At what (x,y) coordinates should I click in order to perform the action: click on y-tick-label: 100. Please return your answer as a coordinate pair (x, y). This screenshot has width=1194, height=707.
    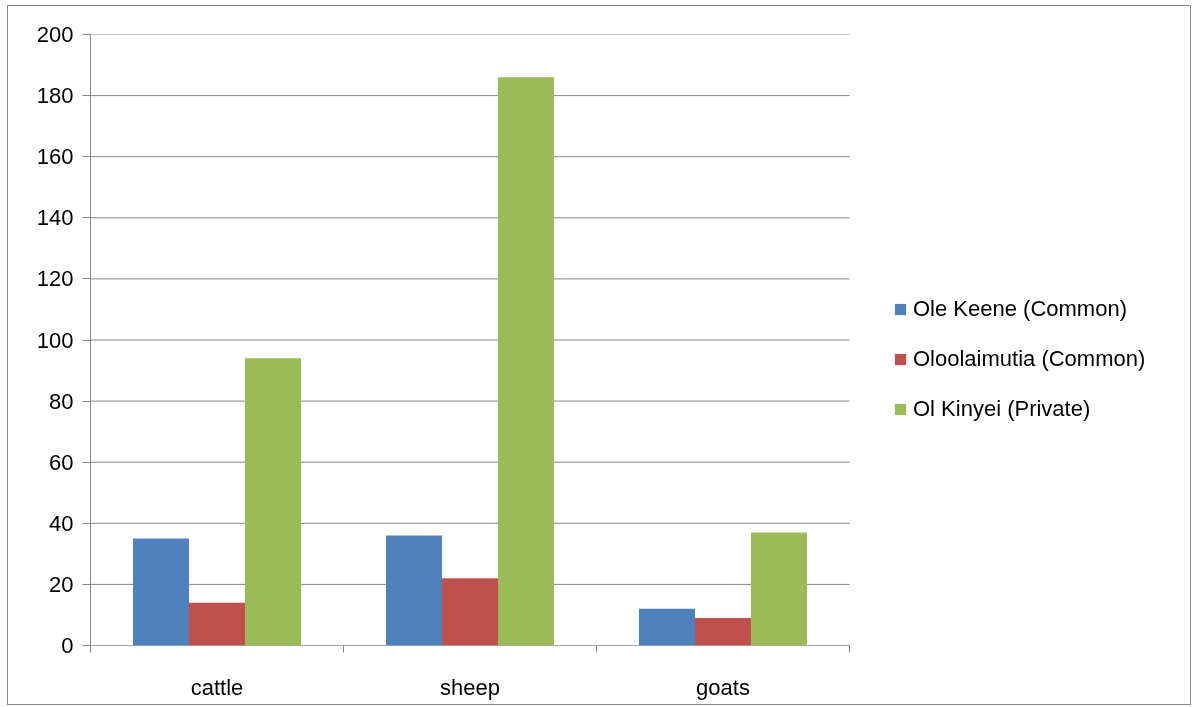
    Looking at the image, I should click on (55, 340).